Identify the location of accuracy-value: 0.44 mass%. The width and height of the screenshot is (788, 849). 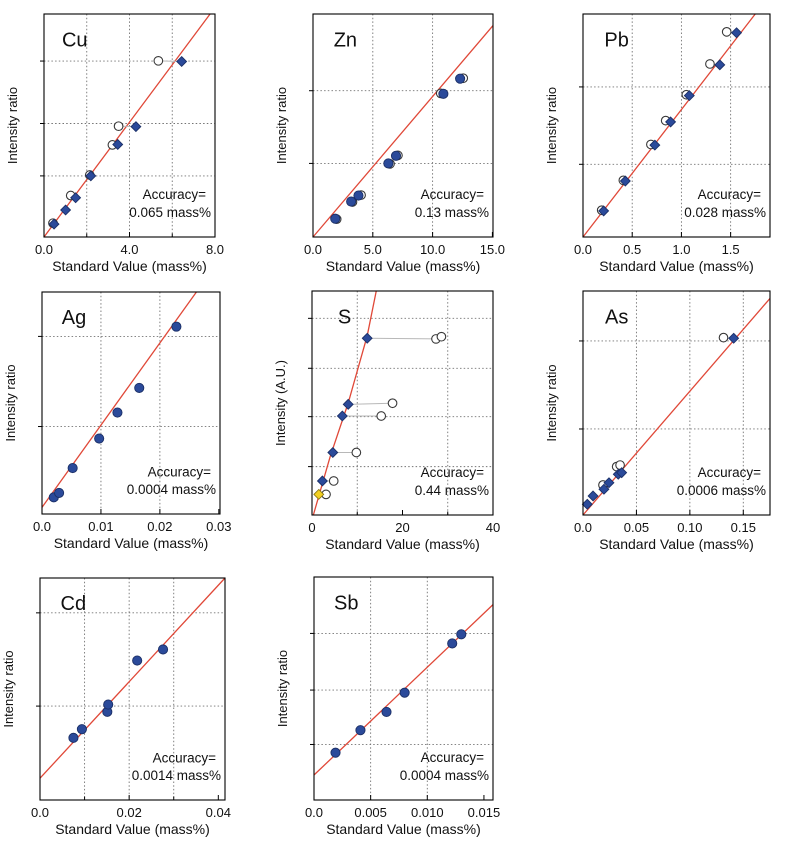
(452, 490).